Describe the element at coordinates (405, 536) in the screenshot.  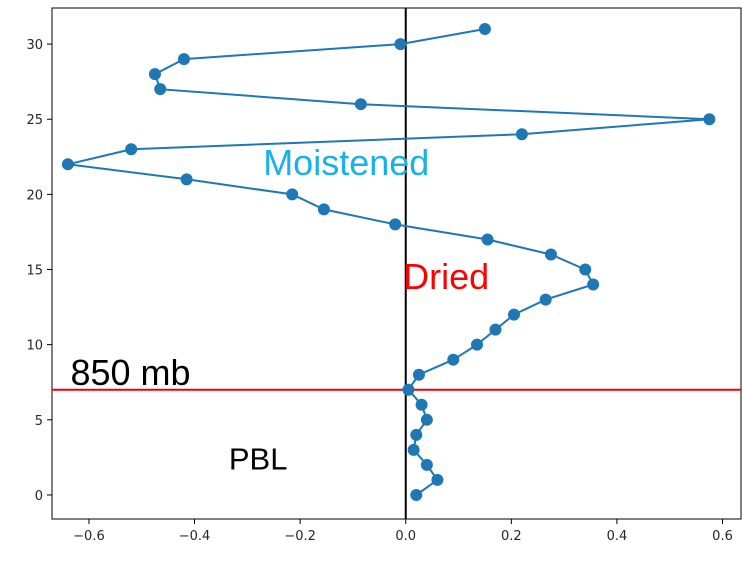
I see `x-tick-label: 0.0` at that location.